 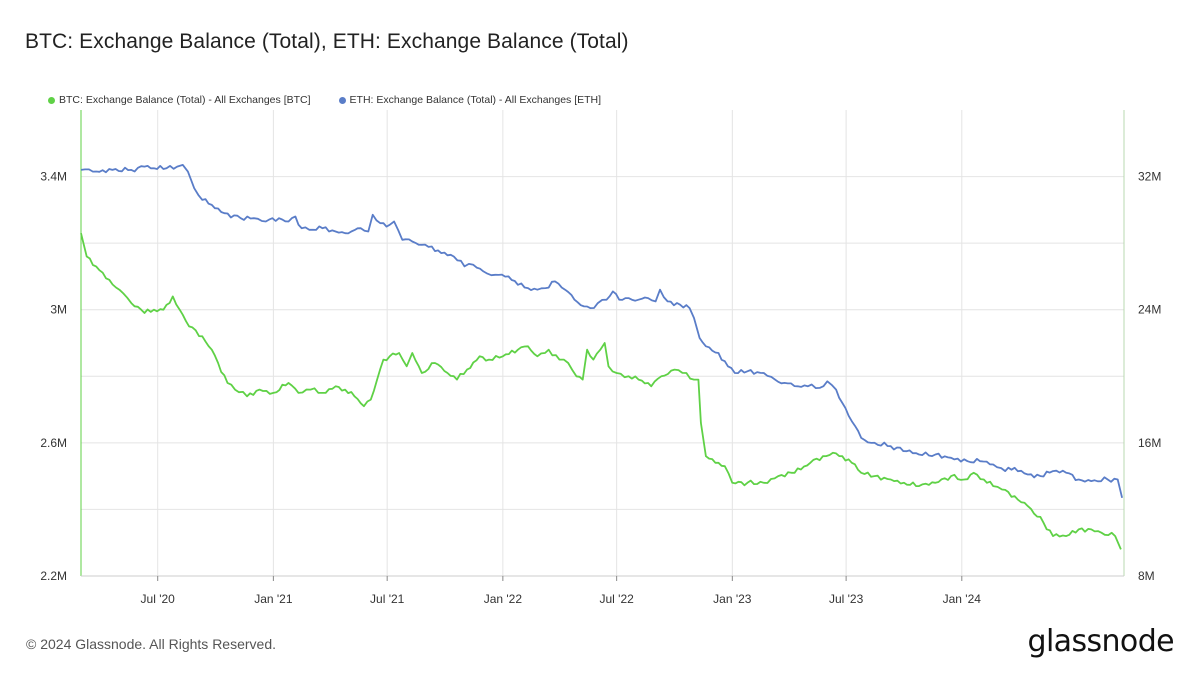 What do you see at coordinates (151, 644) in the screenshot?
I see `copyright-text: © 2024 Glassnode. All Rights Reserved.` at bounding box center [151, 644].